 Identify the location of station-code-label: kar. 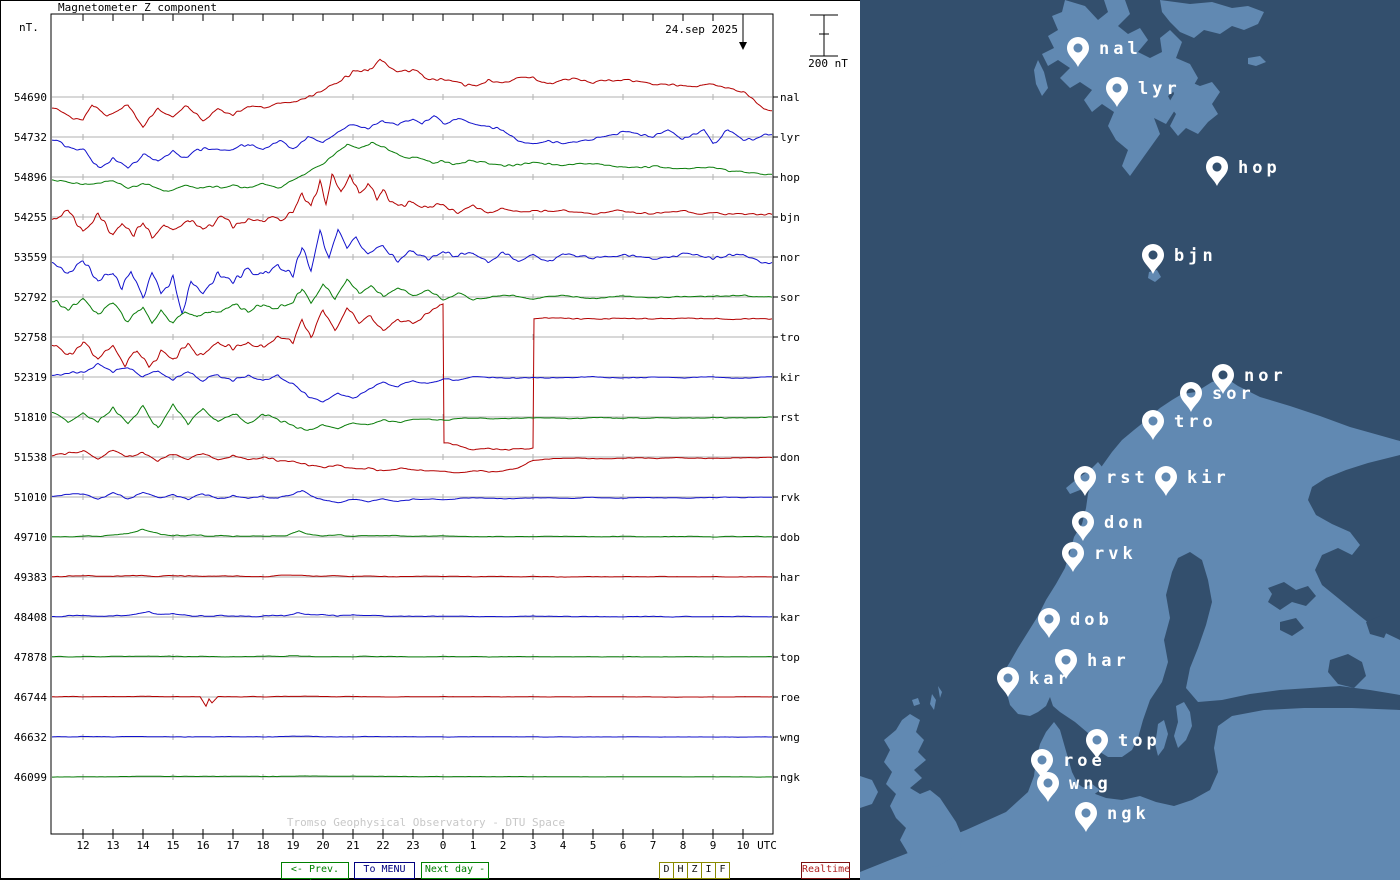
(790, 617).